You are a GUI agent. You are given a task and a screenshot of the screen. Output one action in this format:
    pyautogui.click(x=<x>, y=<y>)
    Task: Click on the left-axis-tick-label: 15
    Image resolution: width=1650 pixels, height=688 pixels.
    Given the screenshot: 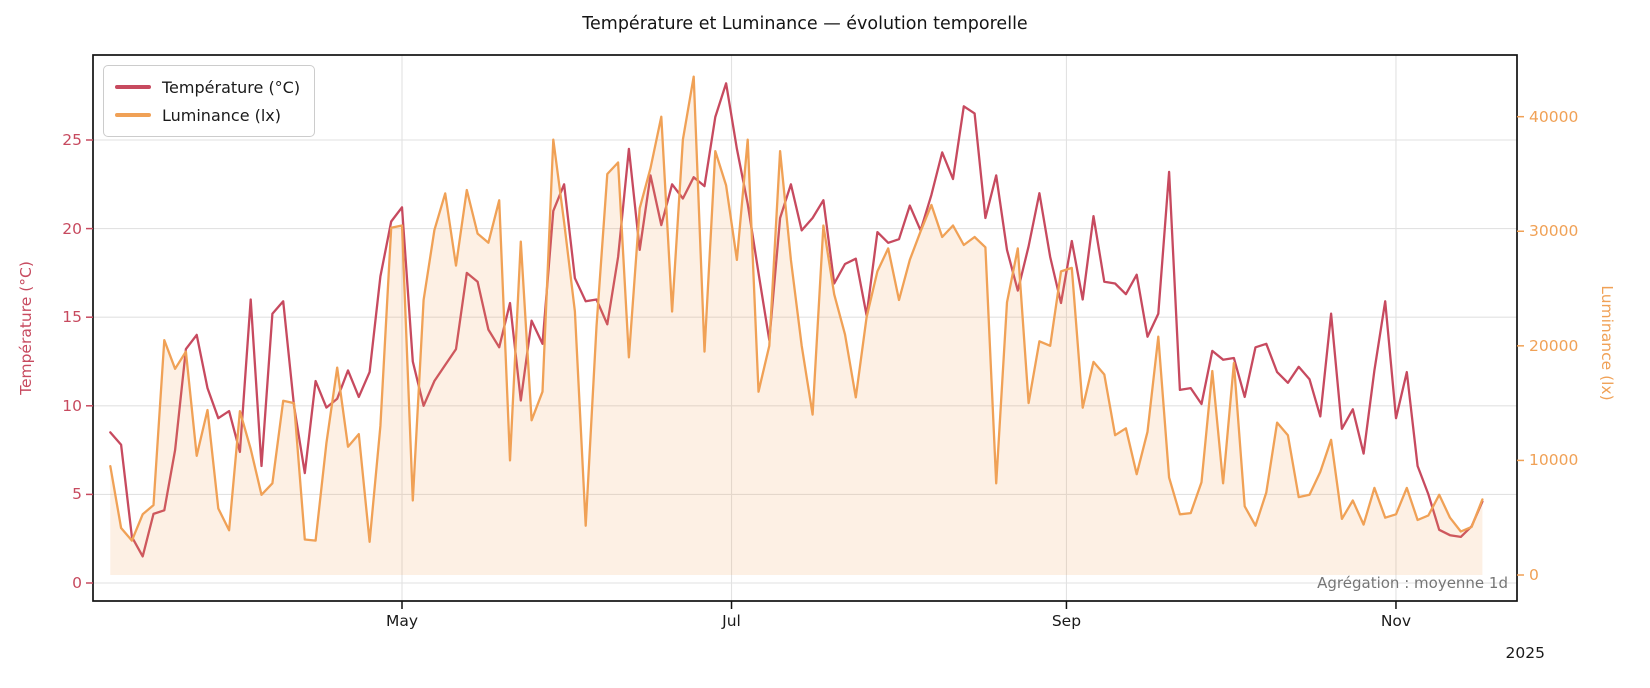 What is the action you would take?
    pyautogui.click(x=72, y=317)
    